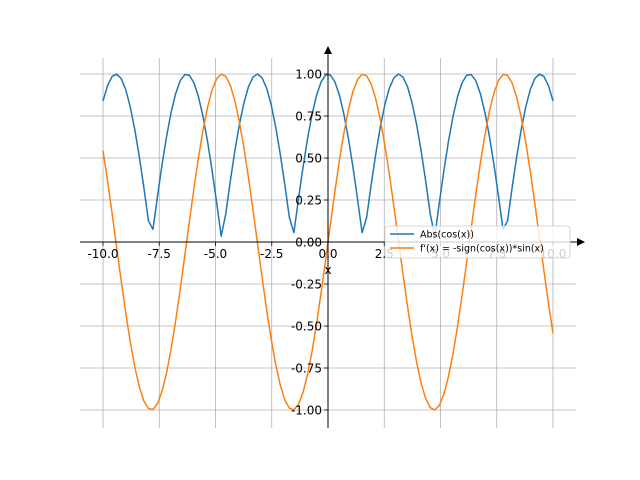 This screenshot has width=640, height=480. What do you see at coordinates (306, 285) in the screenshot?
I see `y-tick-label: -0.25` at bounding box center [306, 285].